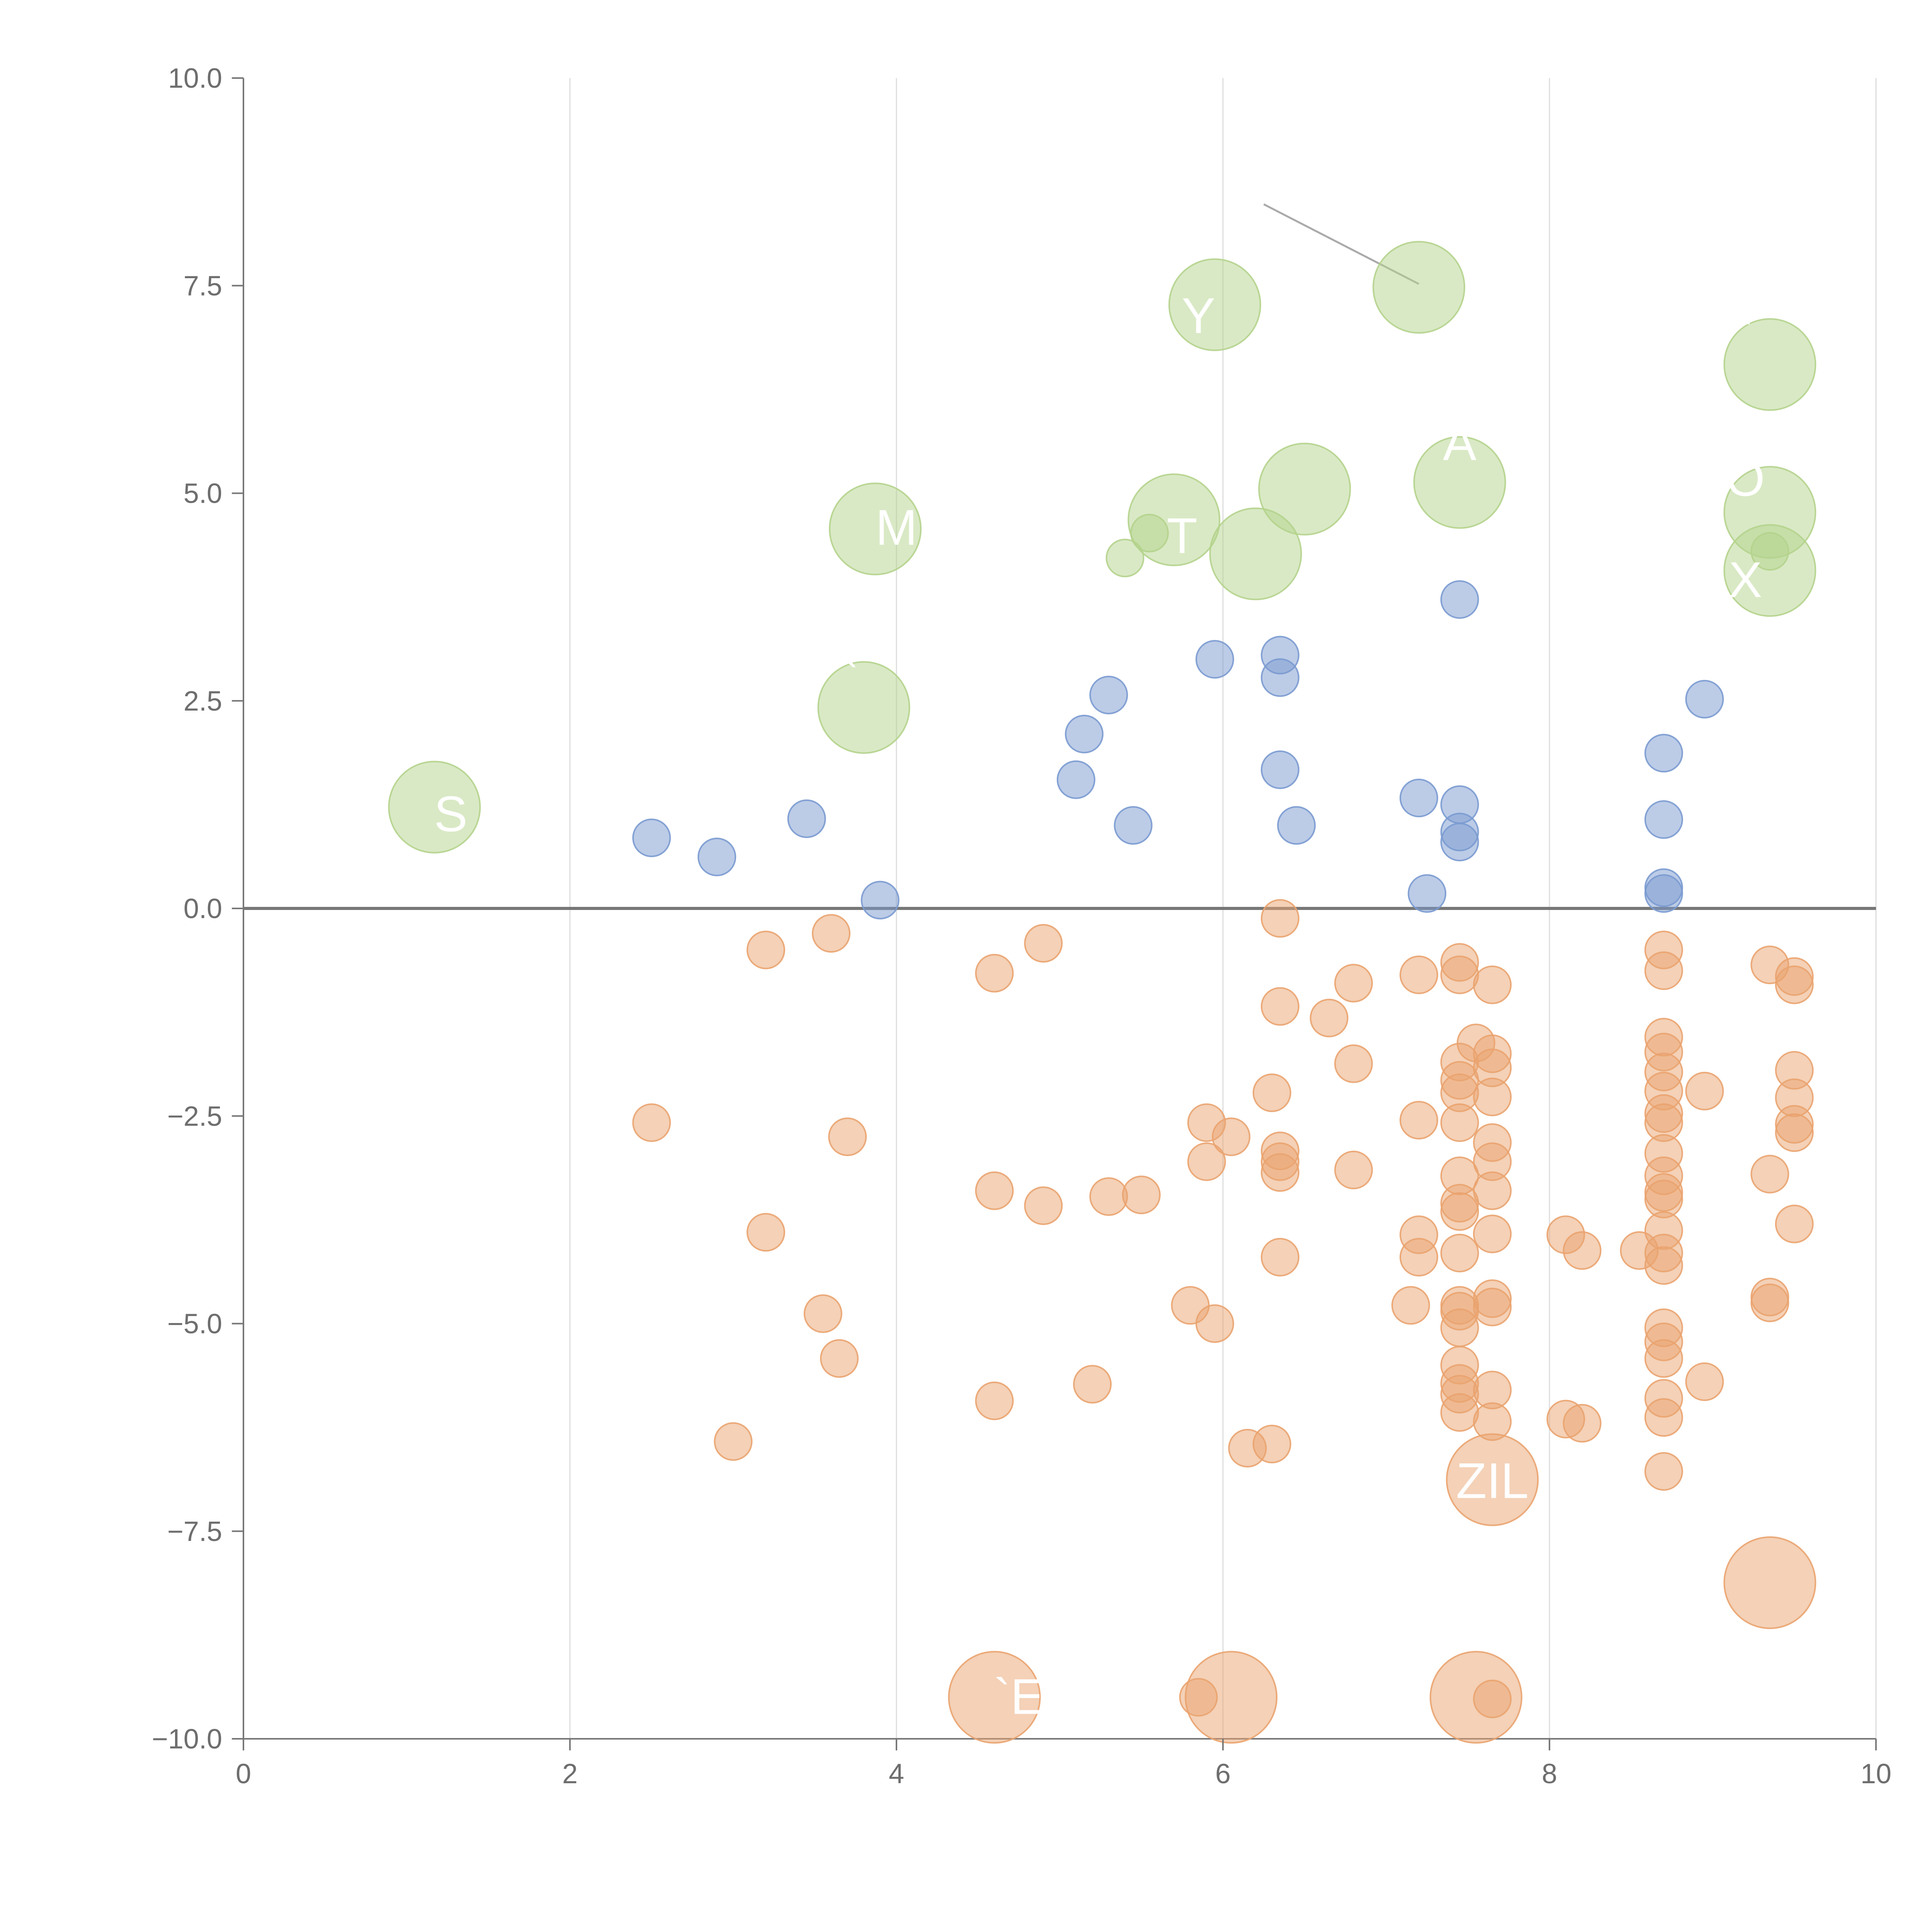 The image size is (1932, 1932). I want to click on y-tick-label: 10.0, so click(195, 78).